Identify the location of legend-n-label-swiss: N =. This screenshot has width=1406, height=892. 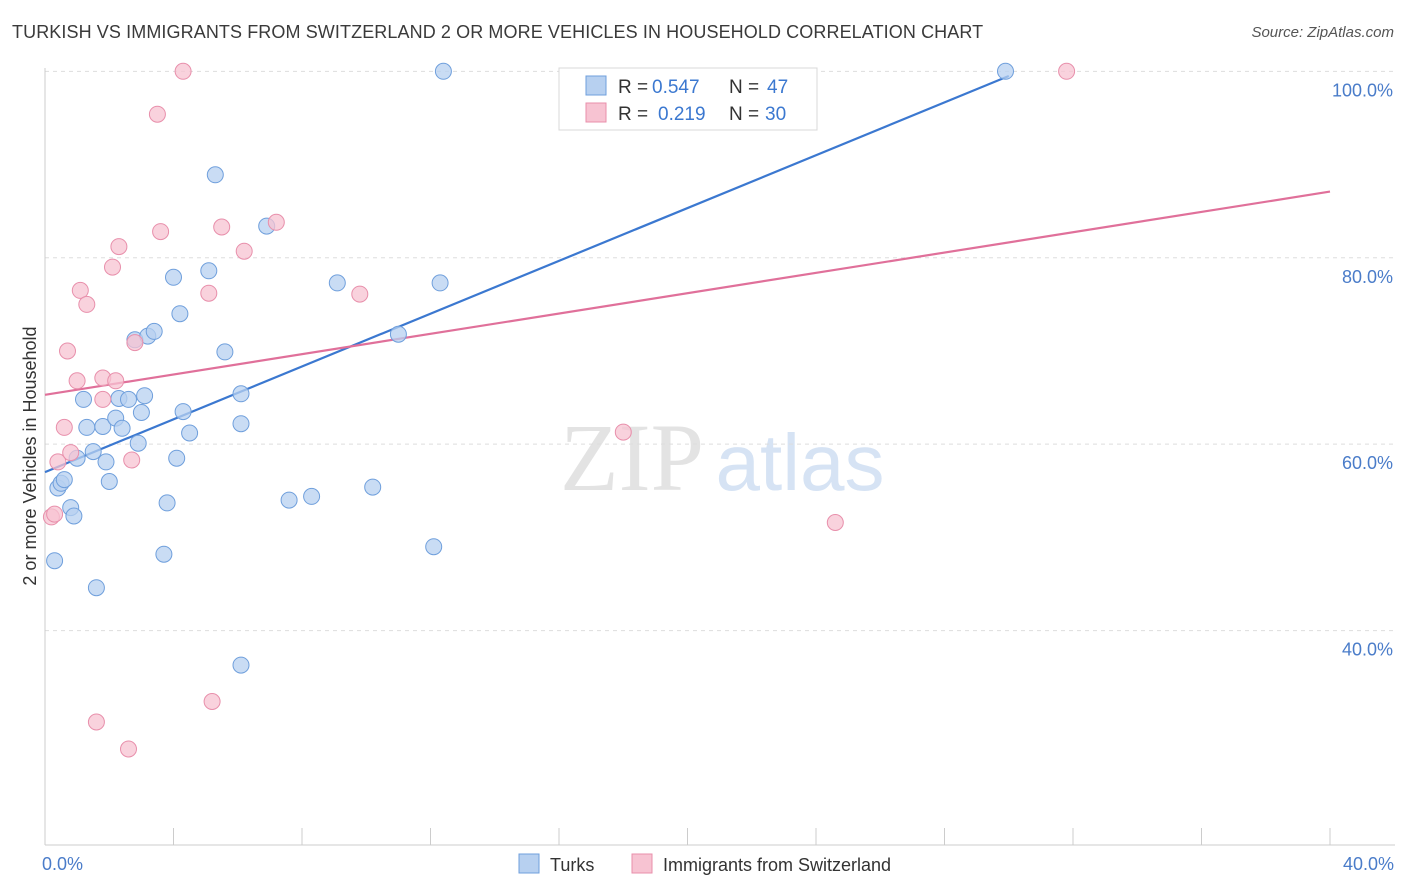
(744, 114).